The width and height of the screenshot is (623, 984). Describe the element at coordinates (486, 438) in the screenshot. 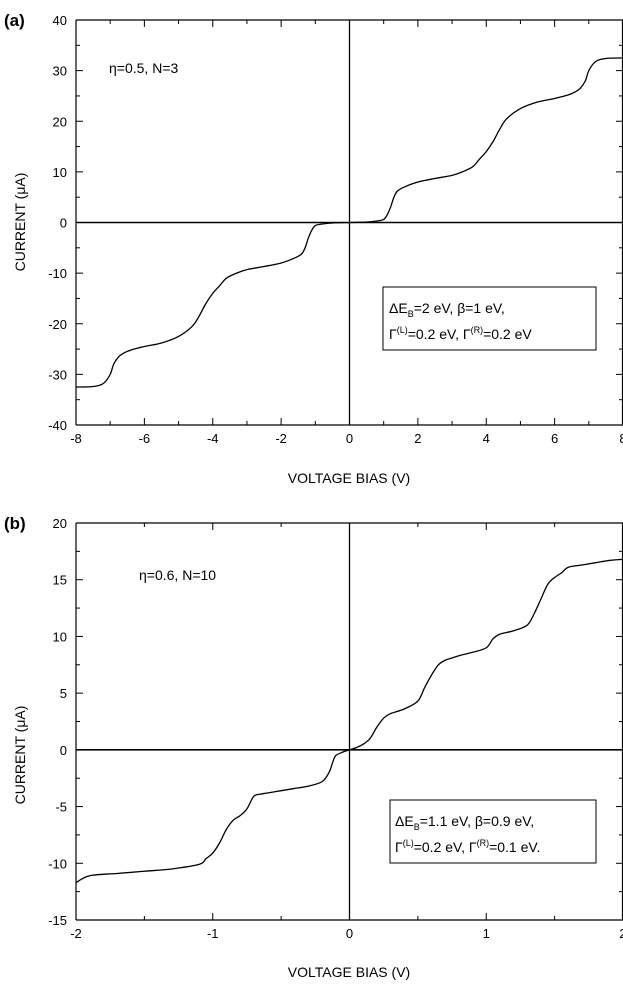

I see `panel-a-x-tick-label: 4` at that location.